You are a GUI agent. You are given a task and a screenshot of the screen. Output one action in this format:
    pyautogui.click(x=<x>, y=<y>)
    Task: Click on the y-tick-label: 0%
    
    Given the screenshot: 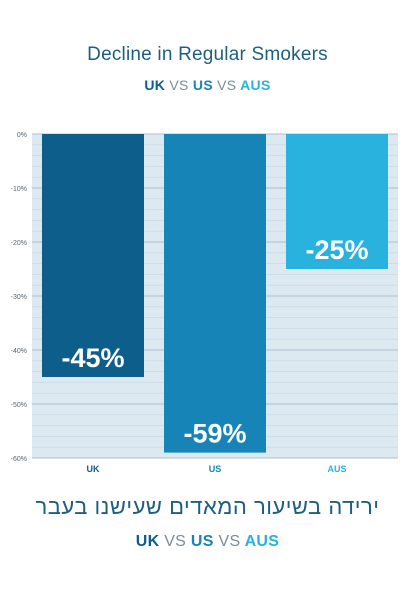 What is the action you would take?
    pyautogui.click(x=22, y=135)
    